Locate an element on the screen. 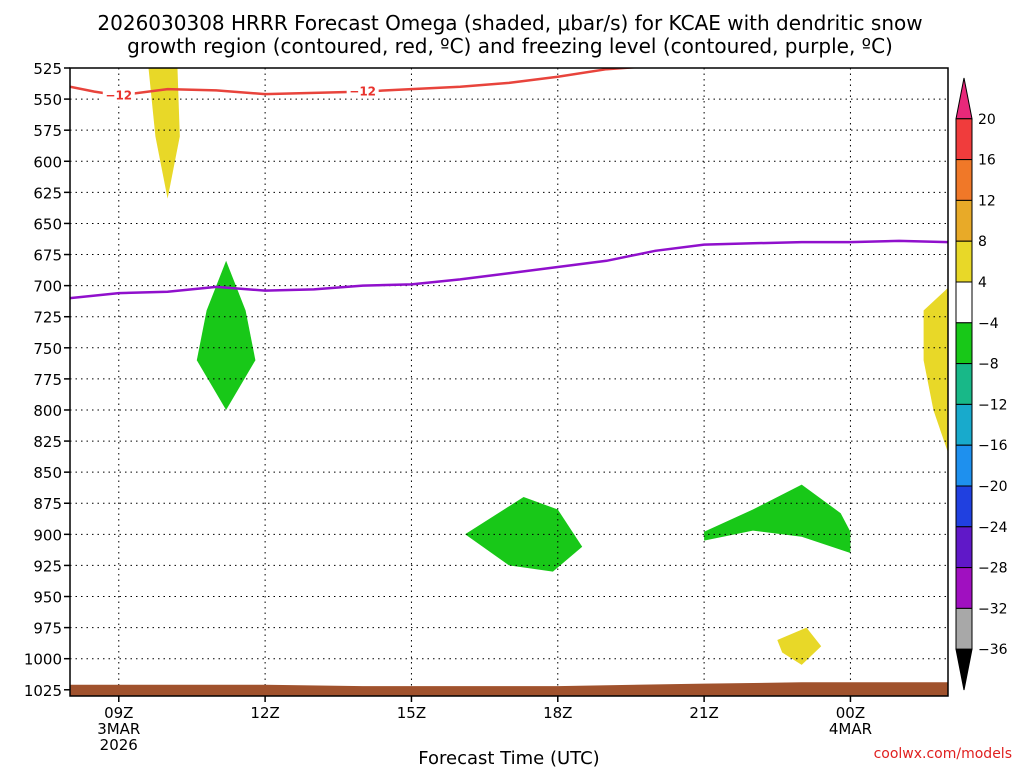 The width and height of the screenshot is (1024, 772). colorbar-label-8: −16 is located at coordinates (993, 446).